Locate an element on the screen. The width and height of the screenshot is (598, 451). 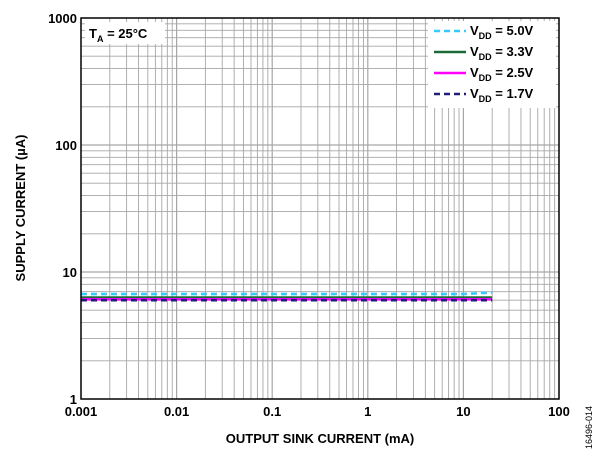
annotation-box is located at coordinates (125, 33).